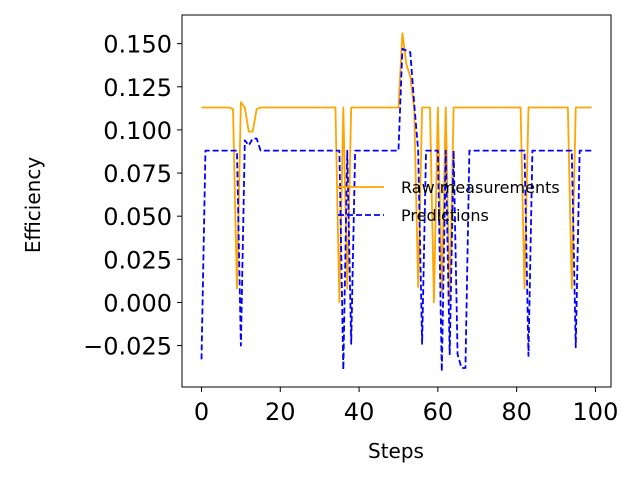 The image size is (640, 480). What do you see at coordinates (280, 412) in the screenshot?
I see `x-tick-label: 20` at bounding box center [280, 412].